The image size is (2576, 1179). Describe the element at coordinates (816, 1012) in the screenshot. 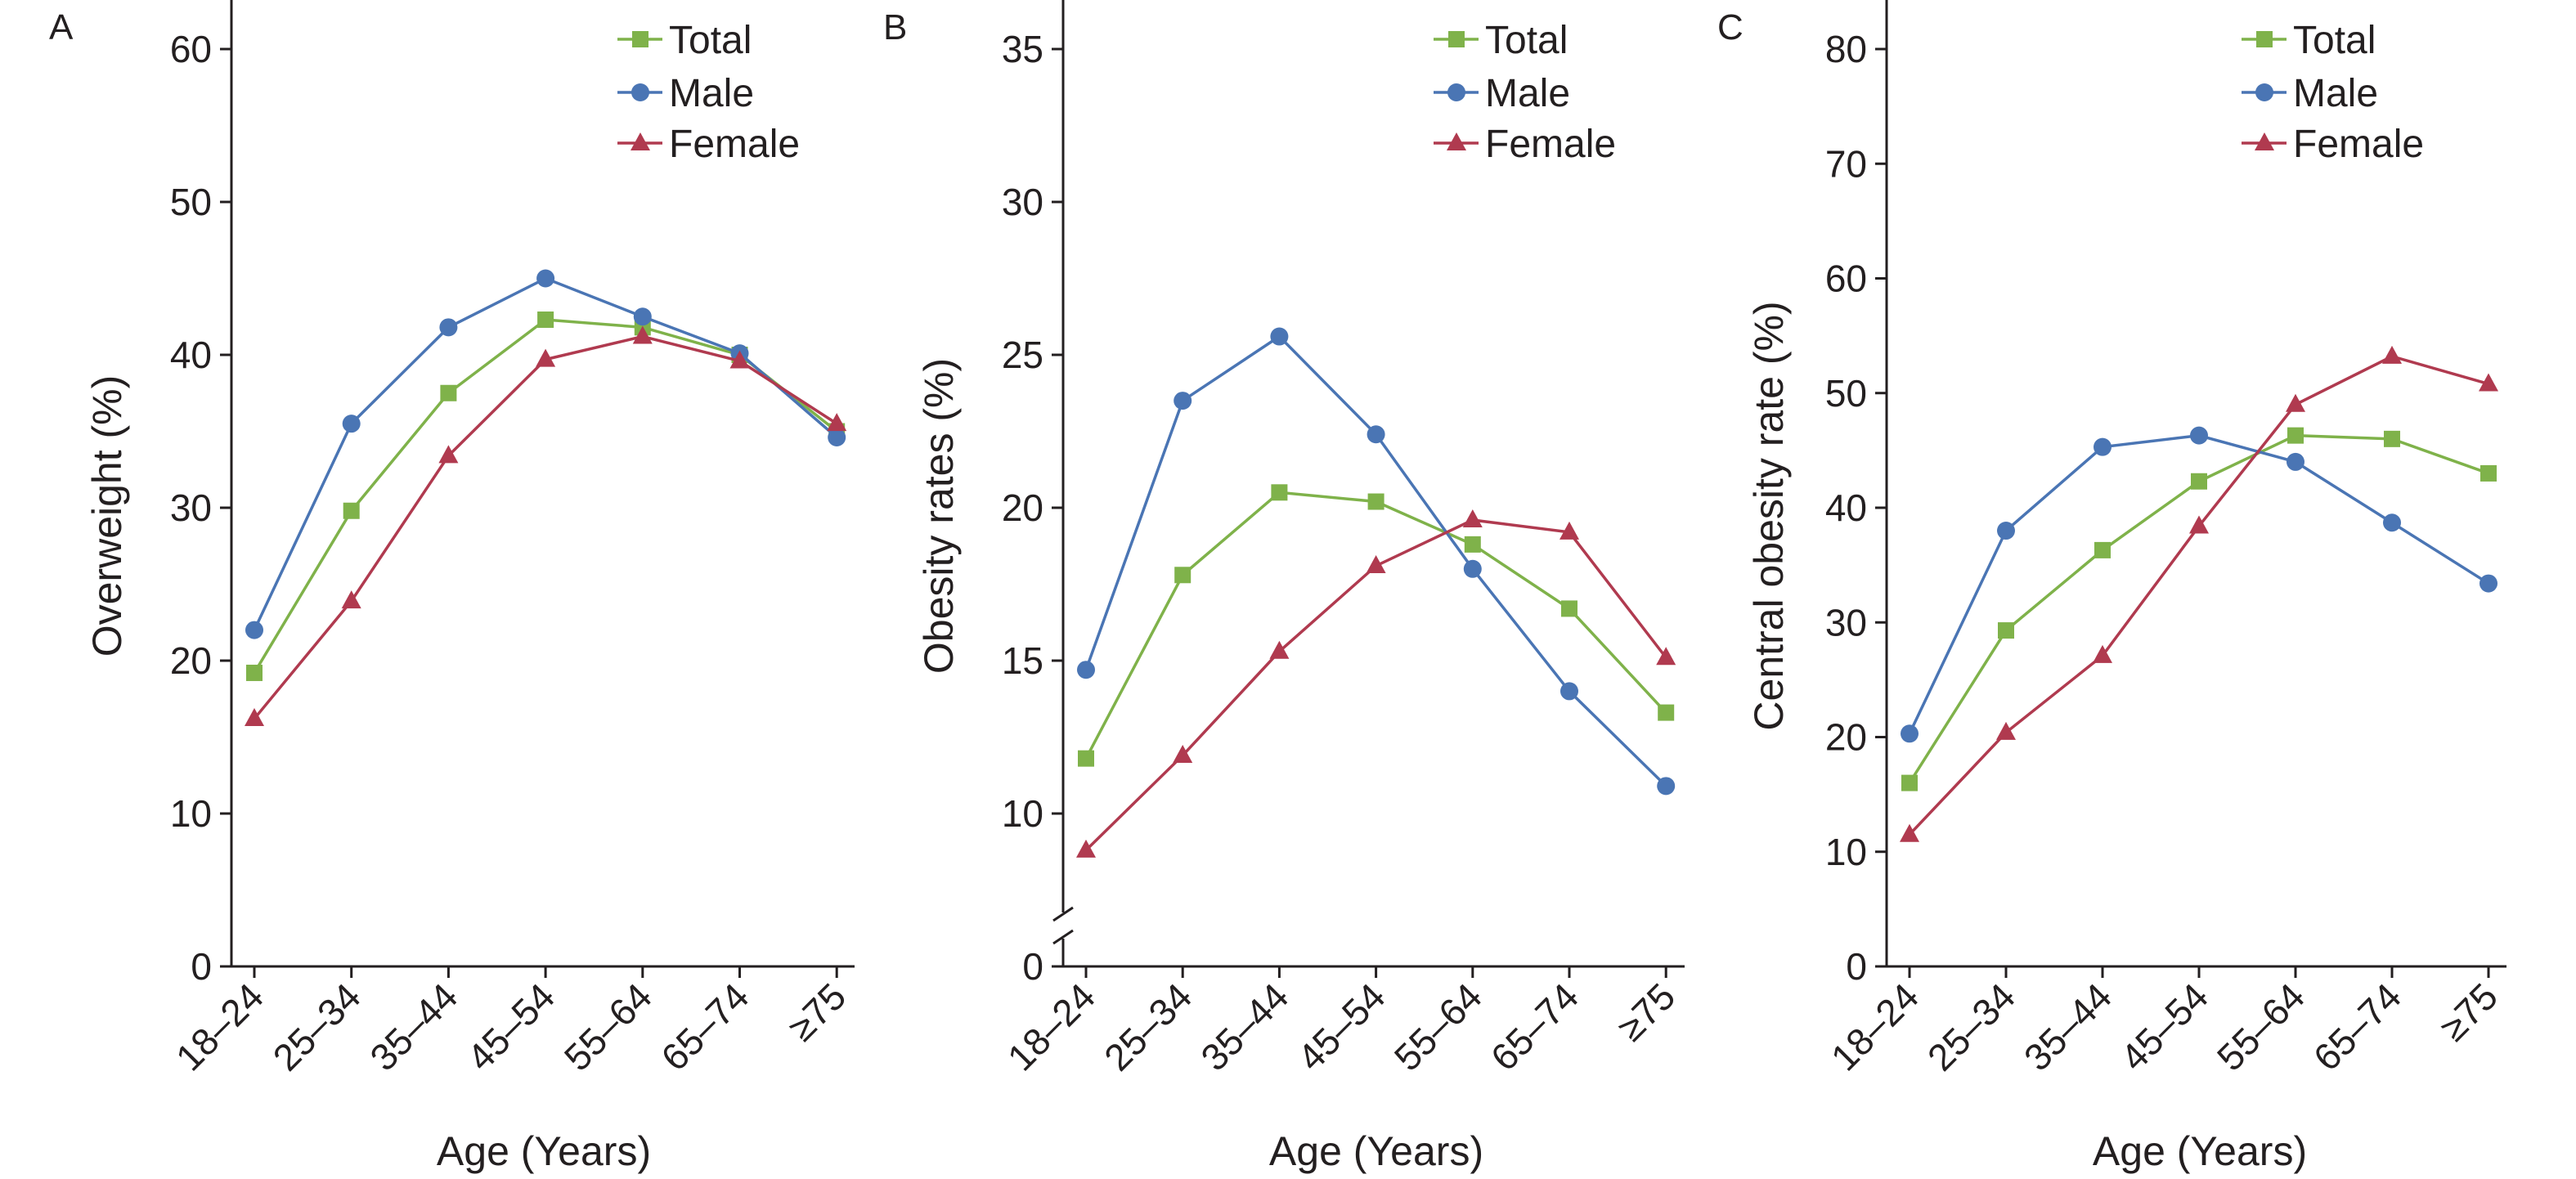

I see `x-tick-label: ≥75` at that location.